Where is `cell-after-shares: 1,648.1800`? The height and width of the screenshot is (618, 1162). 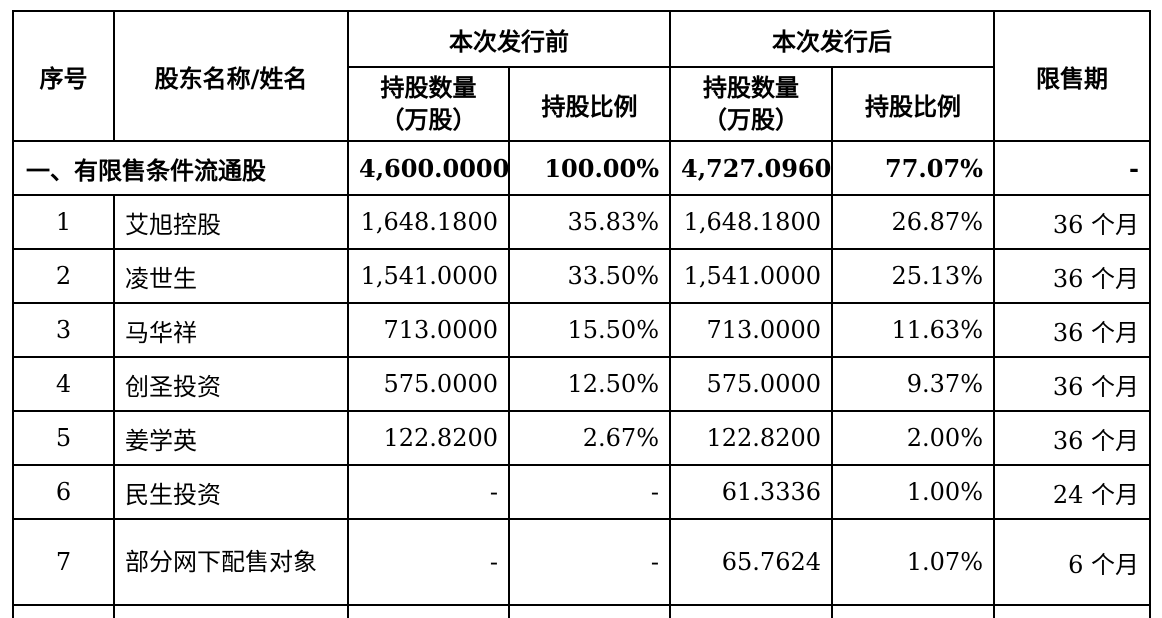
cell-after-shares: 1,648.1800 is located at coordinates (751, 222).